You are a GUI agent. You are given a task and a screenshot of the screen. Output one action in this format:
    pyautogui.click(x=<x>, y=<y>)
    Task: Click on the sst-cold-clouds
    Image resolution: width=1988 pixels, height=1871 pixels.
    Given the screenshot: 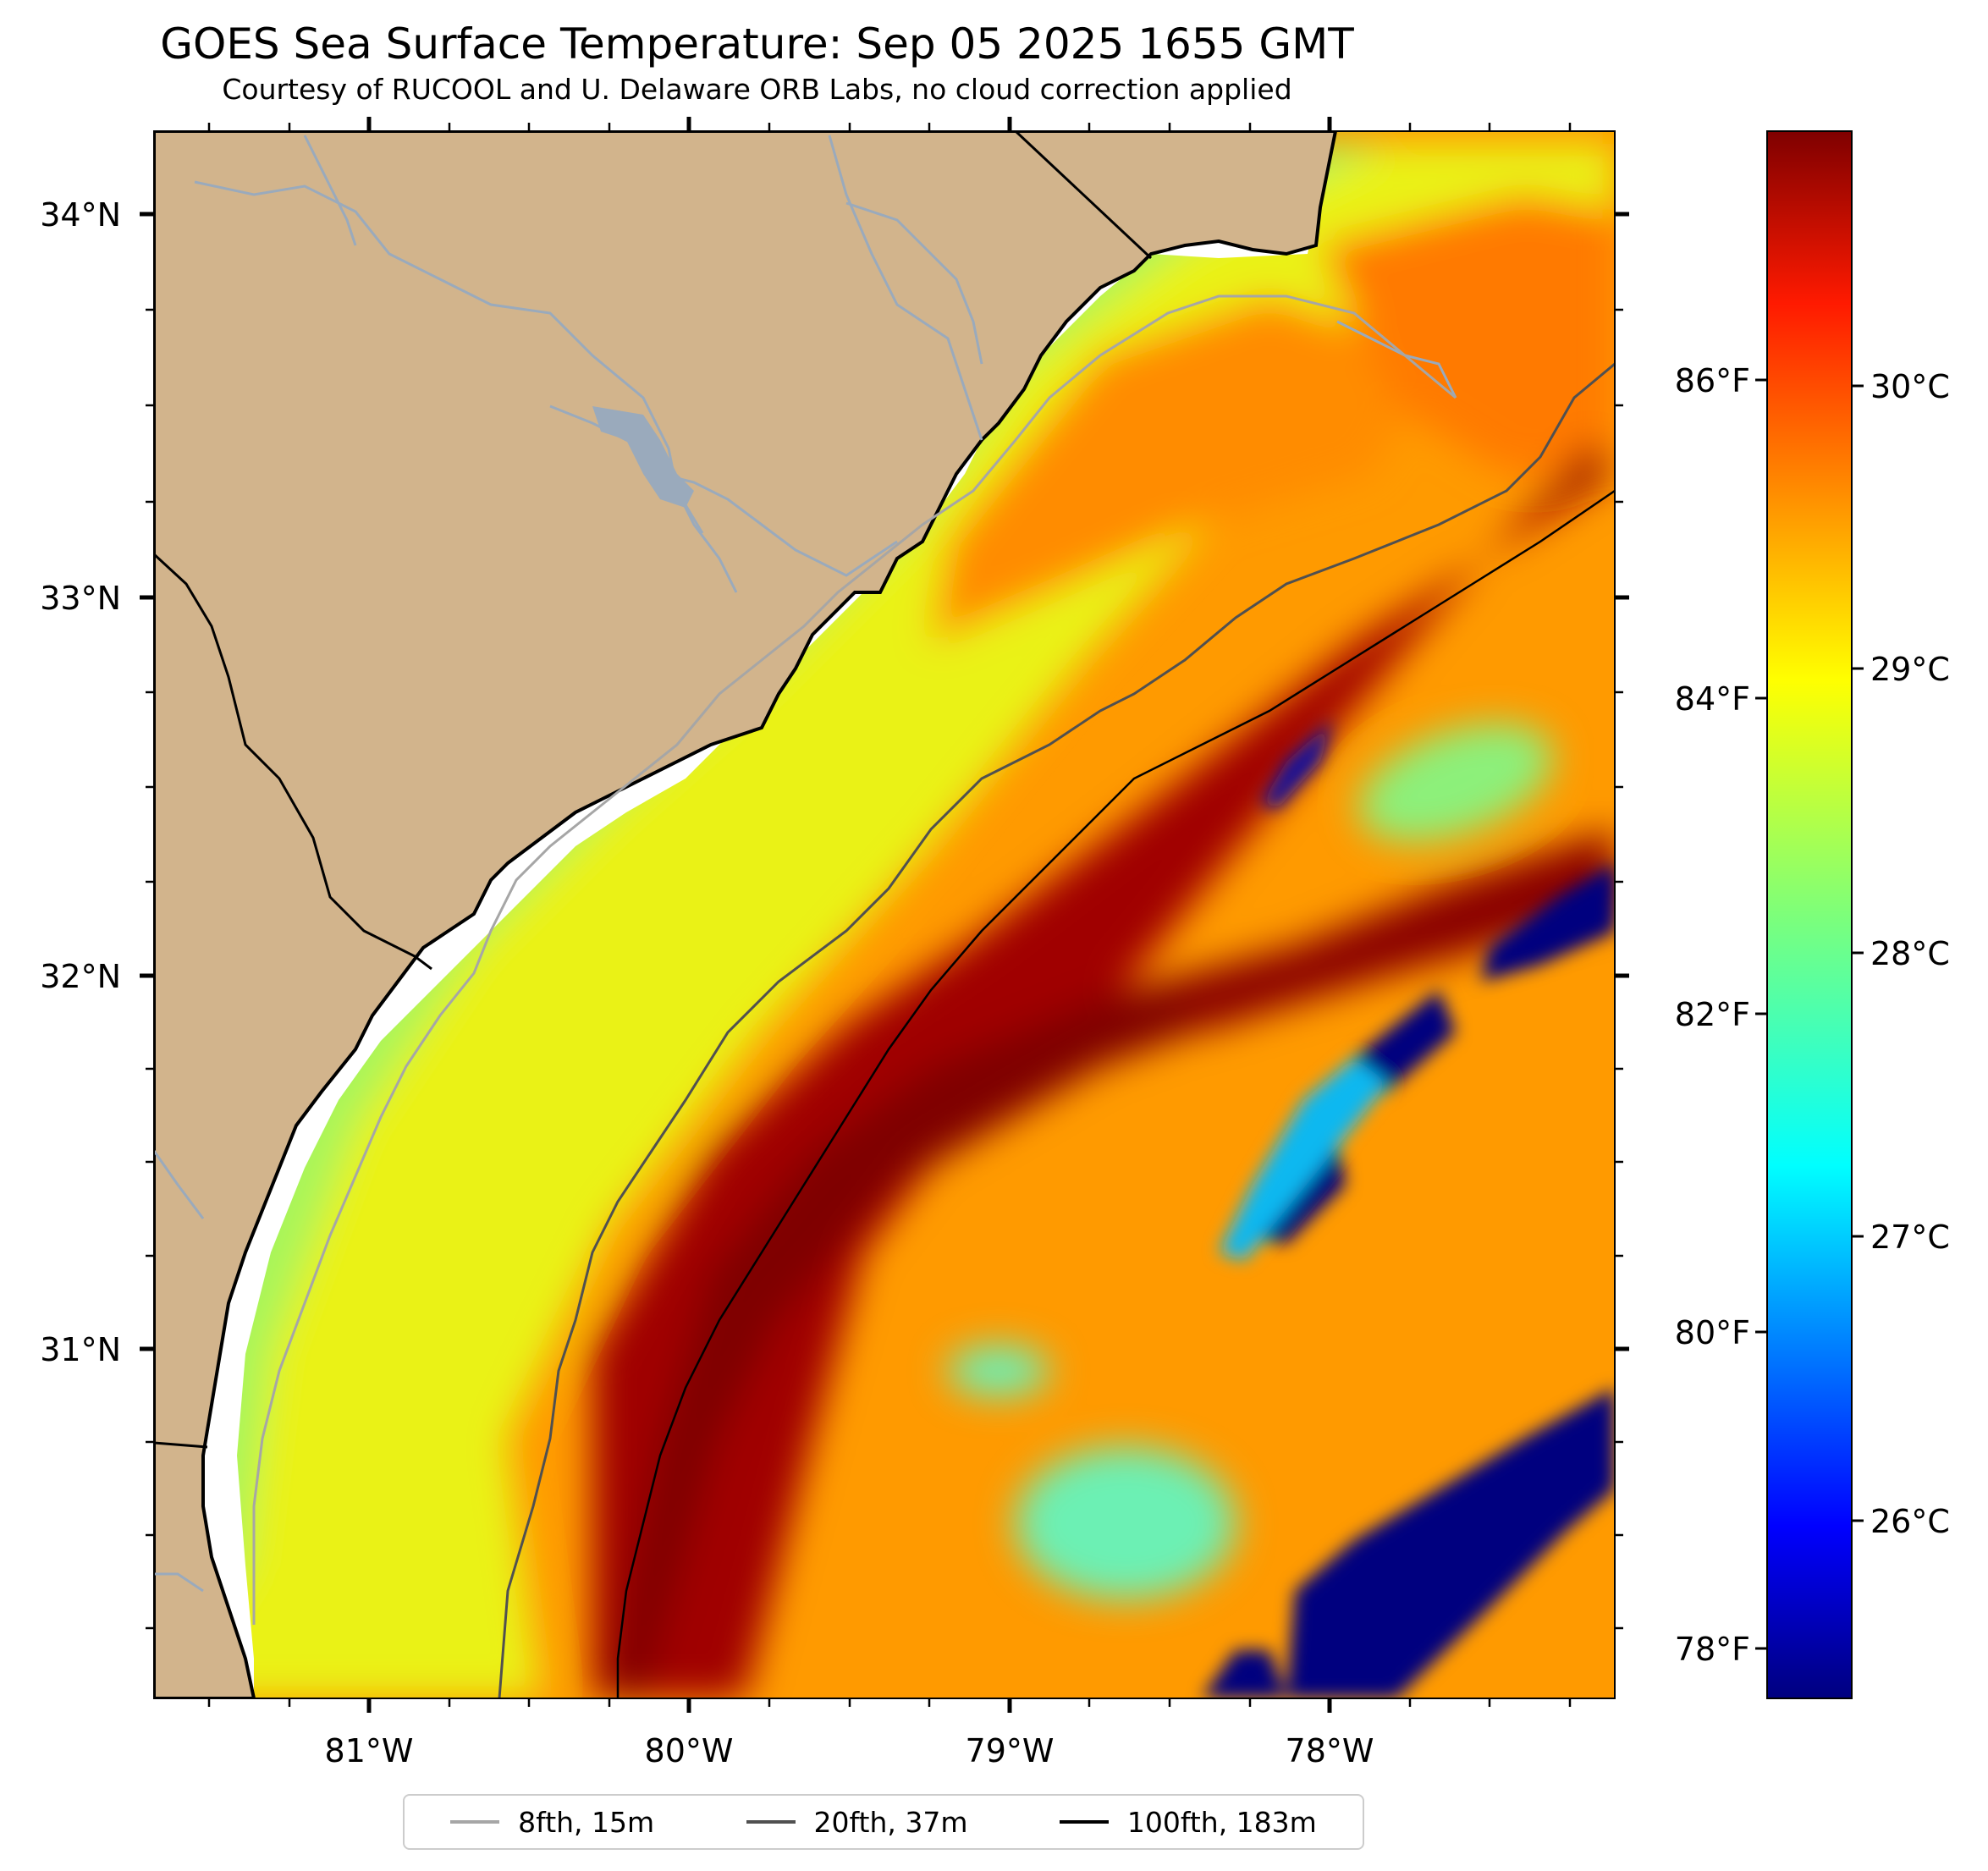 What is the action you would take?
    pyautogui.click(x=1408, y=1209)
    